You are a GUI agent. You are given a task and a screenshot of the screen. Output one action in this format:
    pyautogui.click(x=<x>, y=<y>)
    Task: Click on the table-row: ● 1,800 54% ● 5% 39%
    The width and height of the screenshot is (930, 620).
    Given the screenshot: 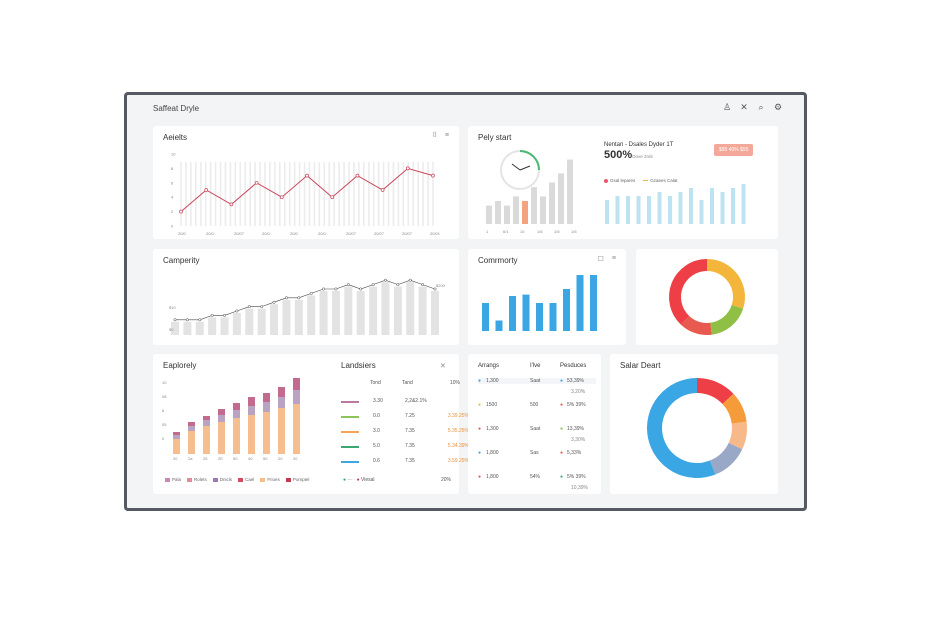 What is the action you would take?
    pyautogui.click(x=537, y=477)
    